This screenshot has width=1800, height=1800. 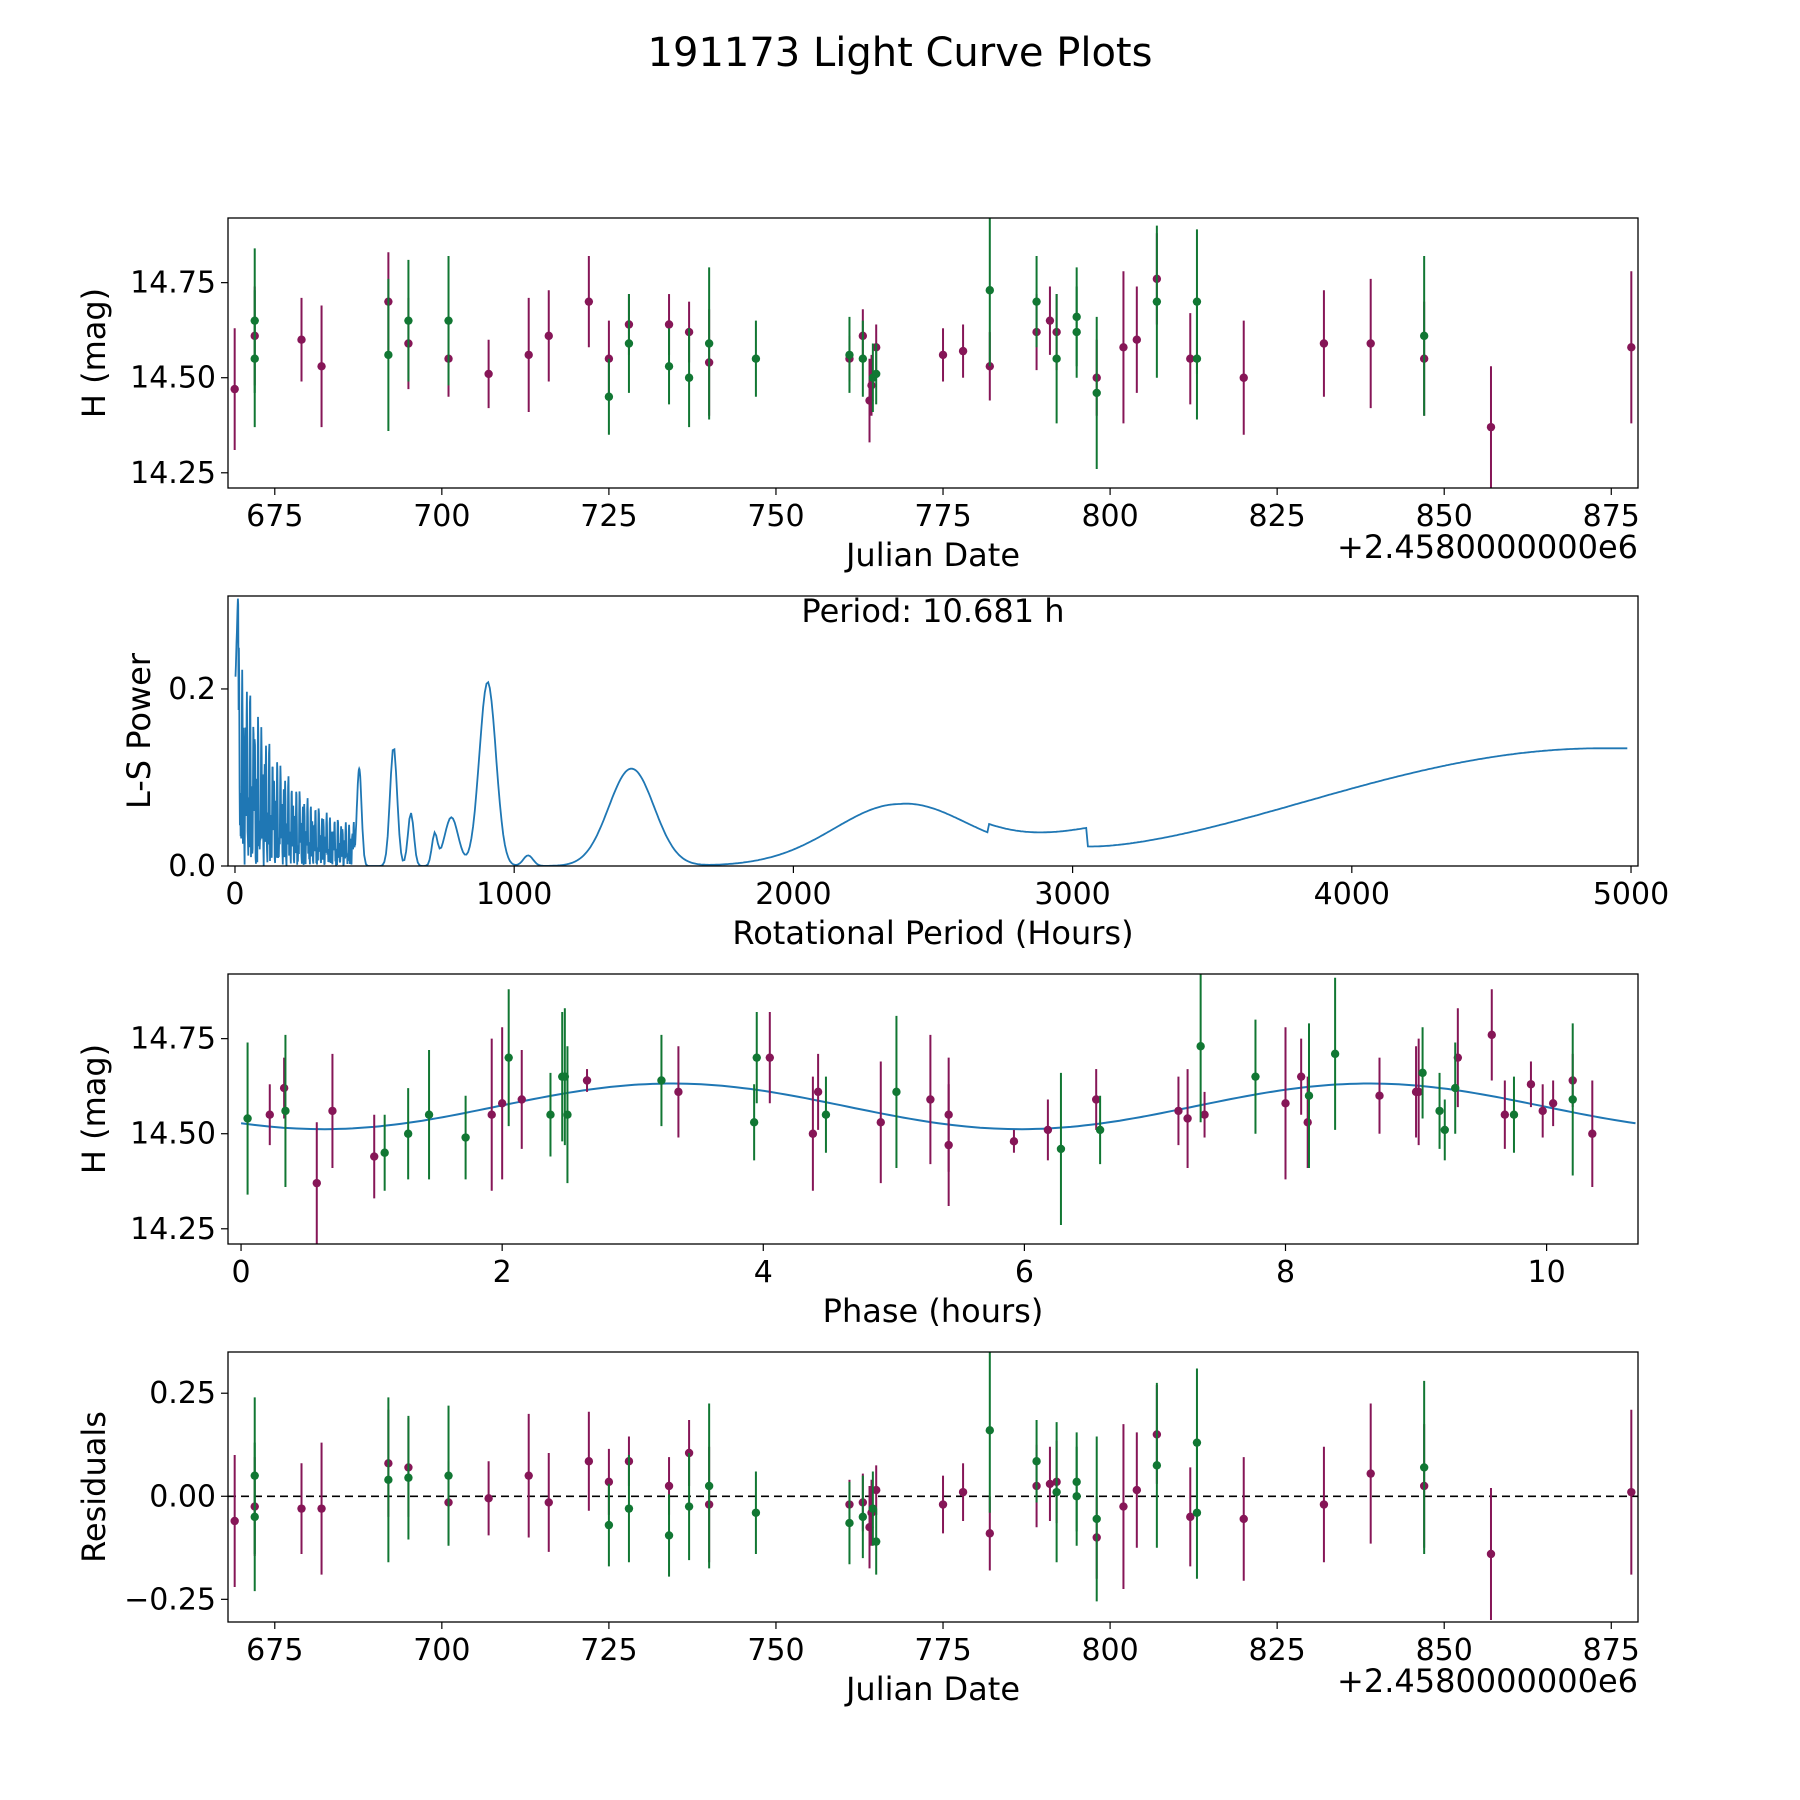 What do you see at coordinates (932, 611) in the screenshot?
I see `period-annotation: Period: 10.681 h` at bounding box center [932, 611].